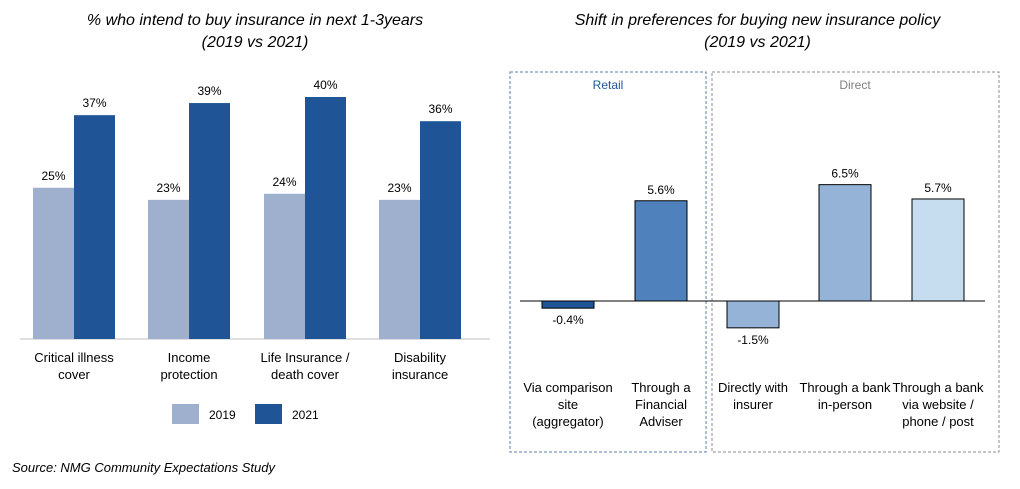  What do you see at coordinates (143, 467) in the screenshot?
I see `source-note: Source: NMG Community Expectations Study` at bounding box center [143, 467].